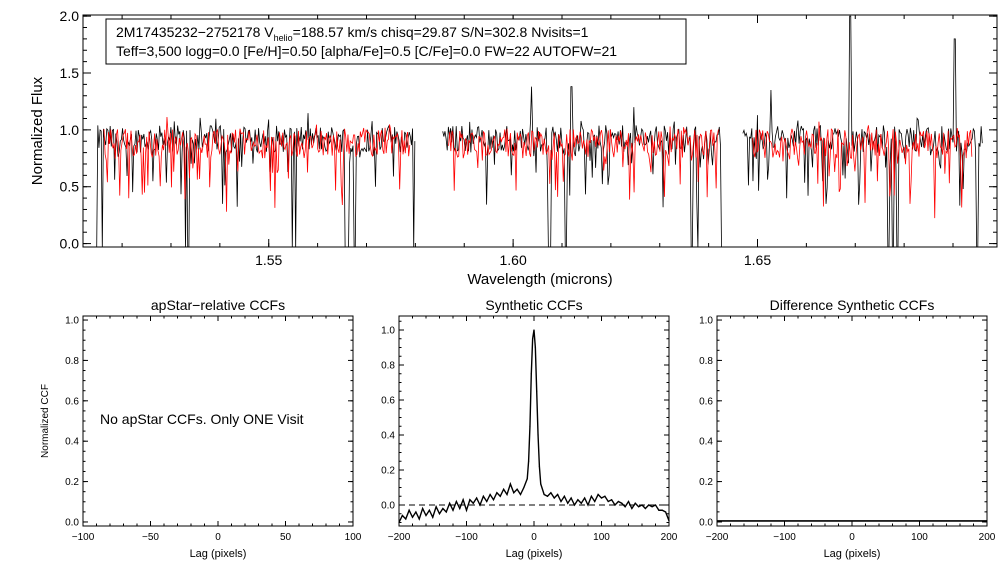 The width and height of the screenshot is (1008, 576). I want to click on ccf-line, so click(534, 426).